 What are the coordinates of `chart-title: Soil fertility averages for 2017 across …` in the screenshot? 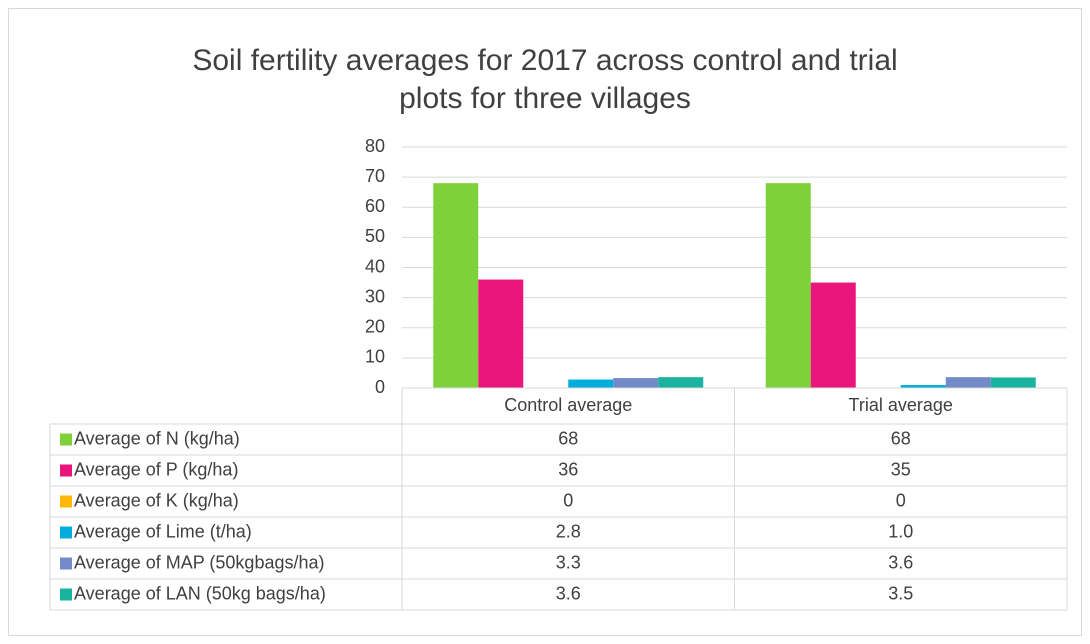 It's located at (544, 79).